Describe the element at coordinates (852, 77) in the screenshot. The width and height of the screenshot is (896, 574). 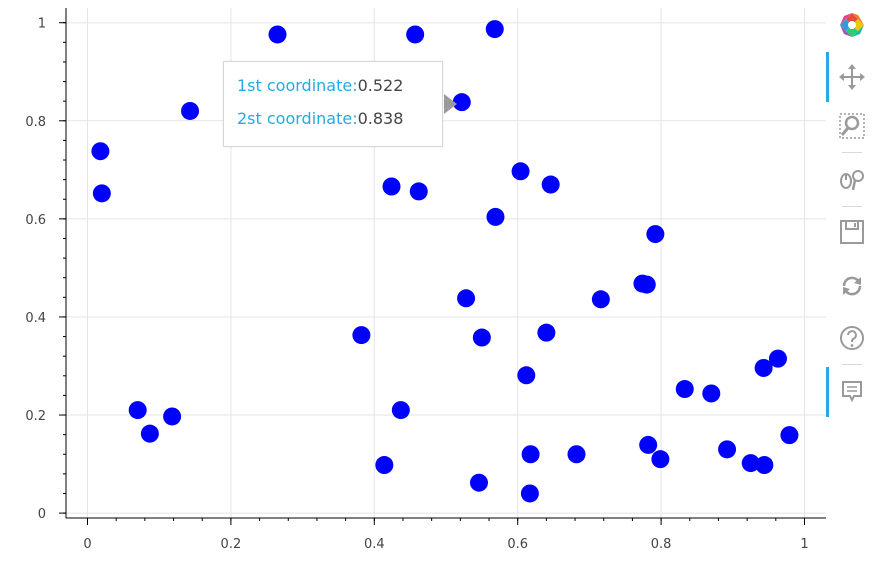
I see `pan-icon` at that location.